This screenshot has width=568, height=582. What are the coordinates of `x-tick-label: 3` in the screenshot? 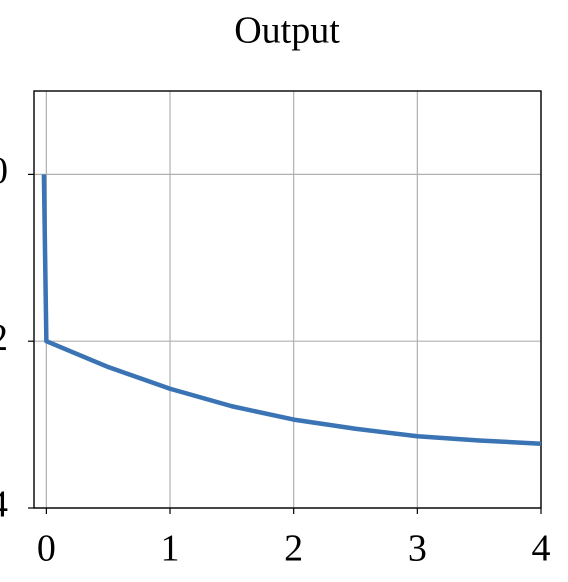 It's located at (417, 549).